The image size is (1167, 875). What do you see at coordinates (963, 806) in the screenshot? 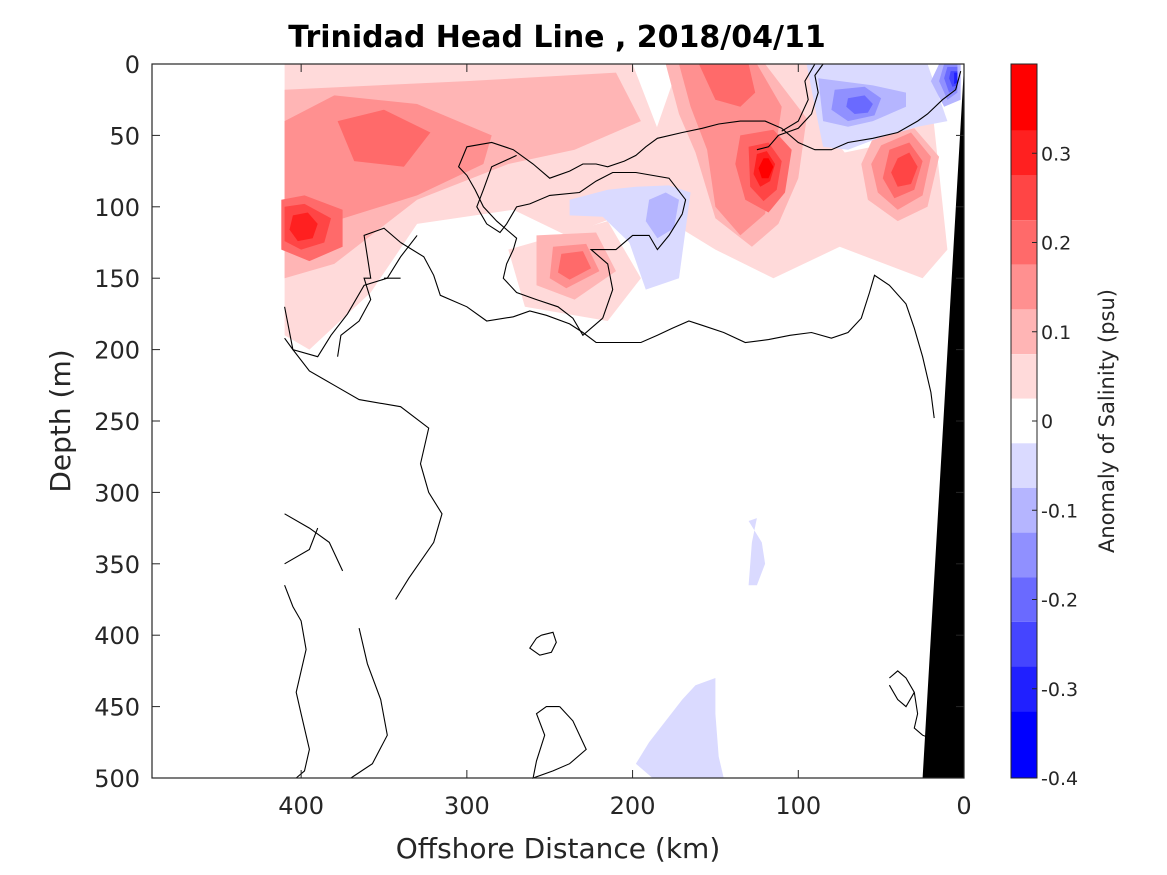
I see `x-tick-label: 0` at bounding box center [963, 806].